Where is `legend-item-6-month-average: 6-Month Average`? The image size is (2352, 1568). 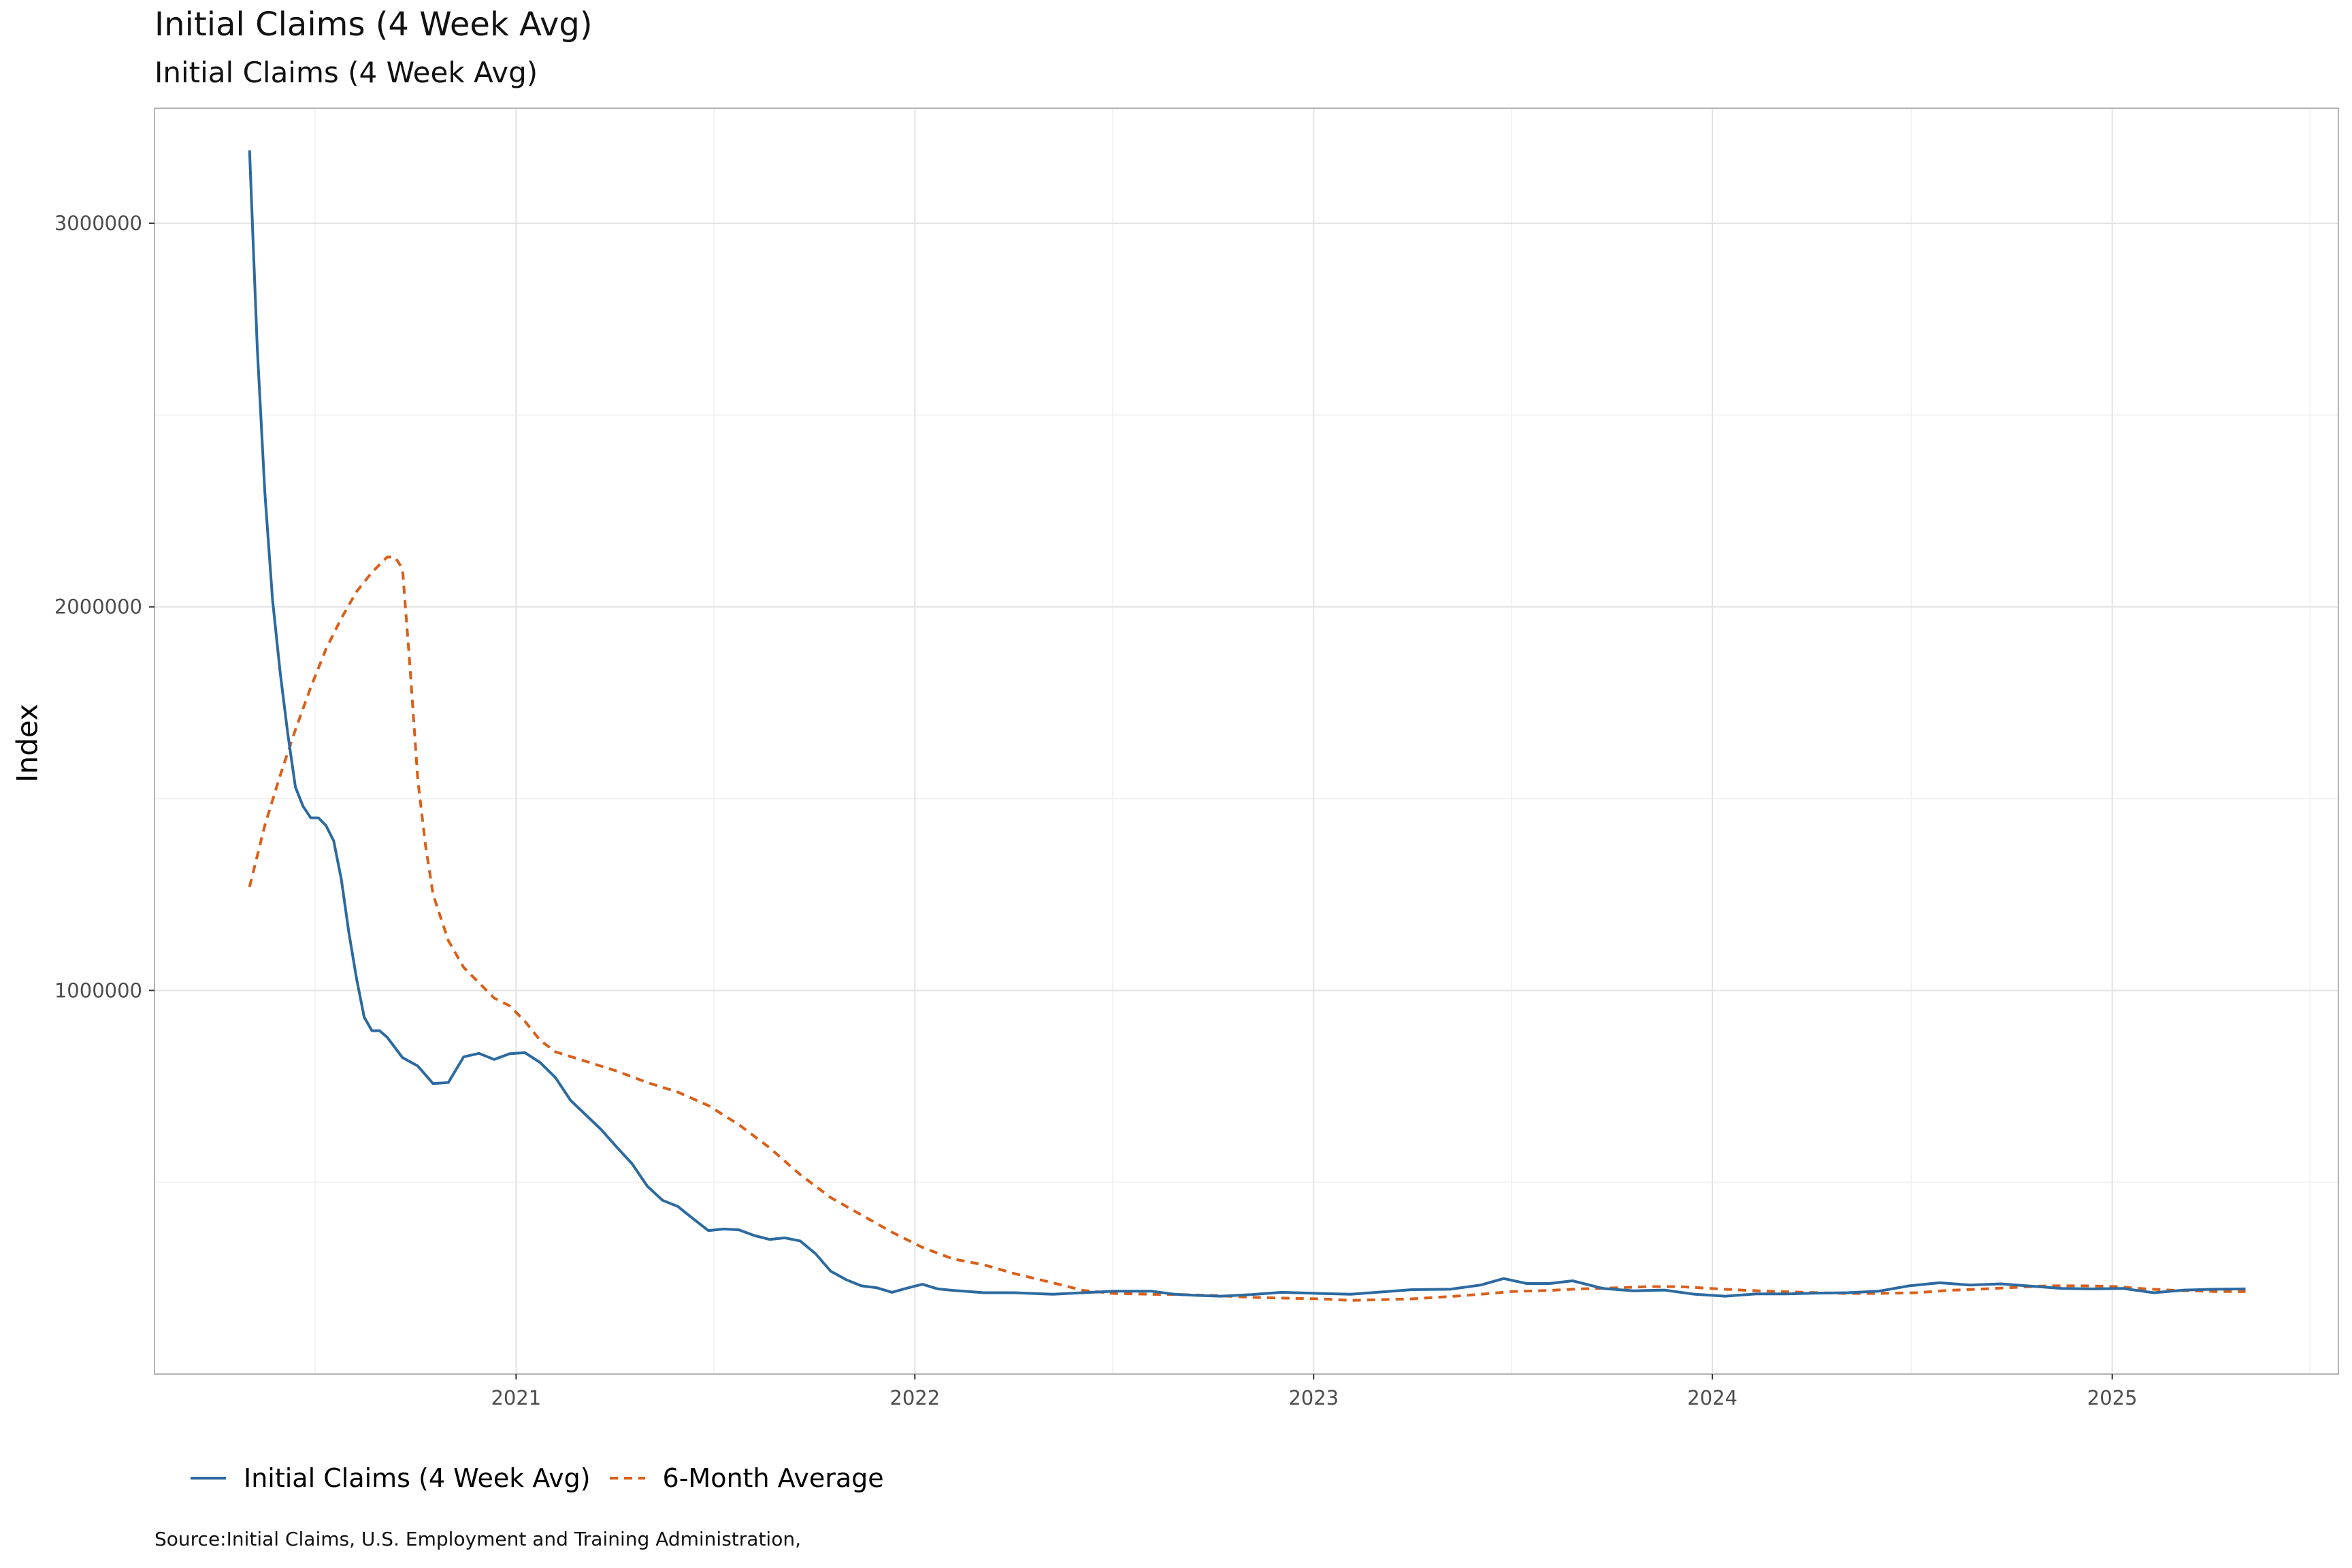 legend-item-6-month-average: 6-Month Average is located at coordinates (746, 1478).